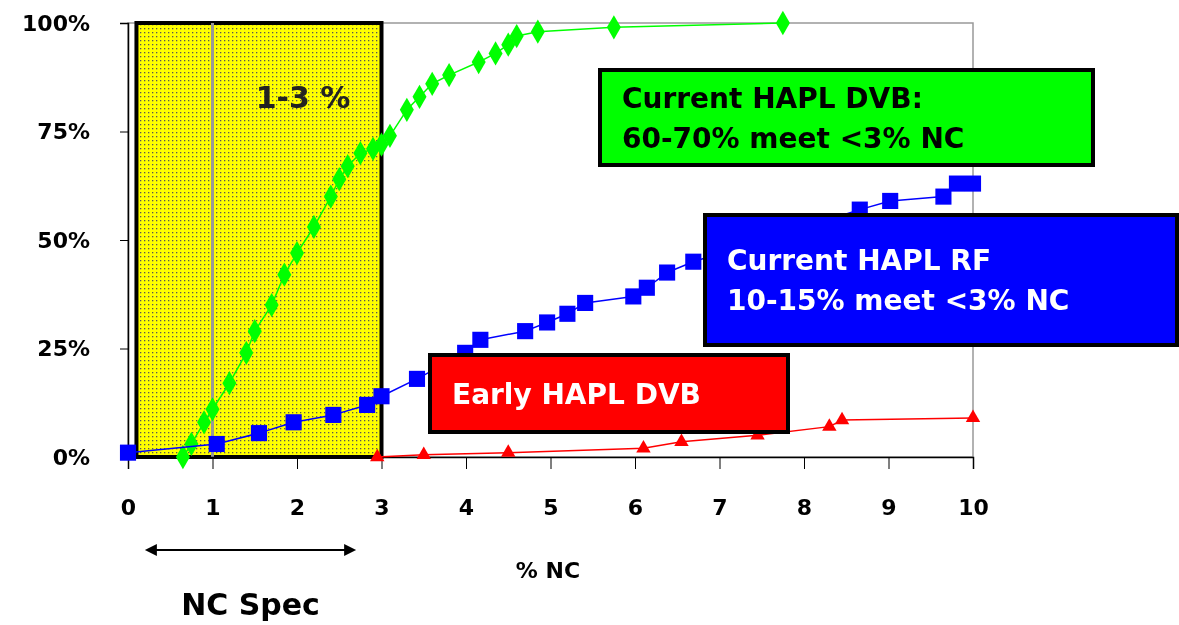 The image size is (1179, 625). What do you see at coordinates (63, 240) in the screenshot?
I see `y-tick-label: 50%` at bounding box center [63, 240].